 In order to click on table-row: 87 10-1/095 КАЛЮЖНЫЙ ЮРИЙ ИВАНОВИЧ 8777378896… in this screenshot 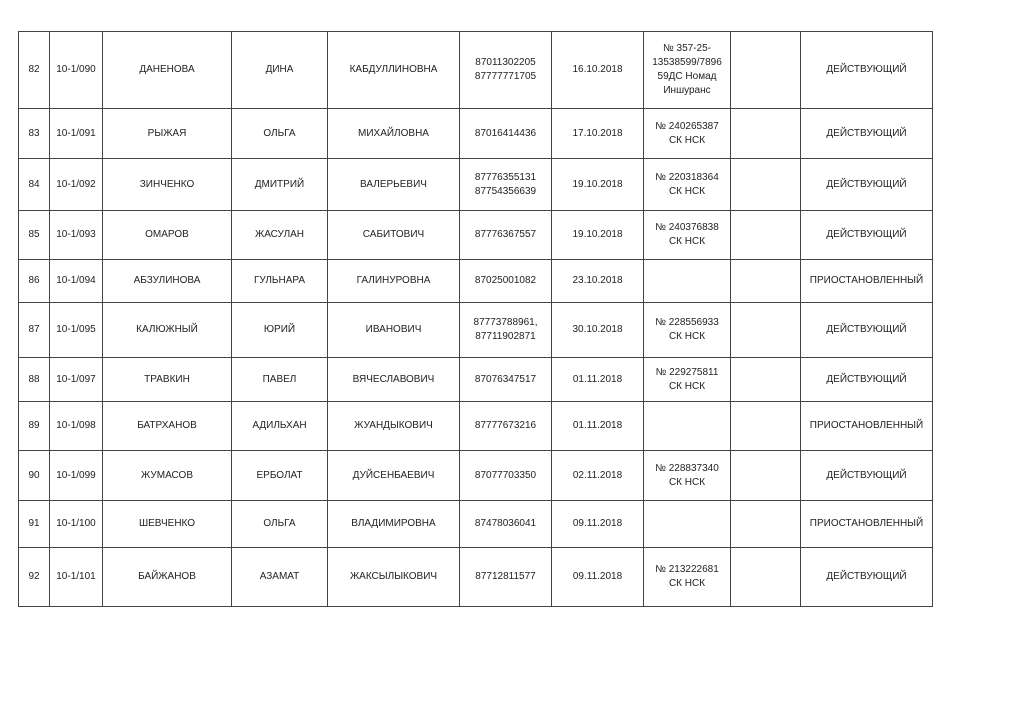, I will do `click(475, 330)`.